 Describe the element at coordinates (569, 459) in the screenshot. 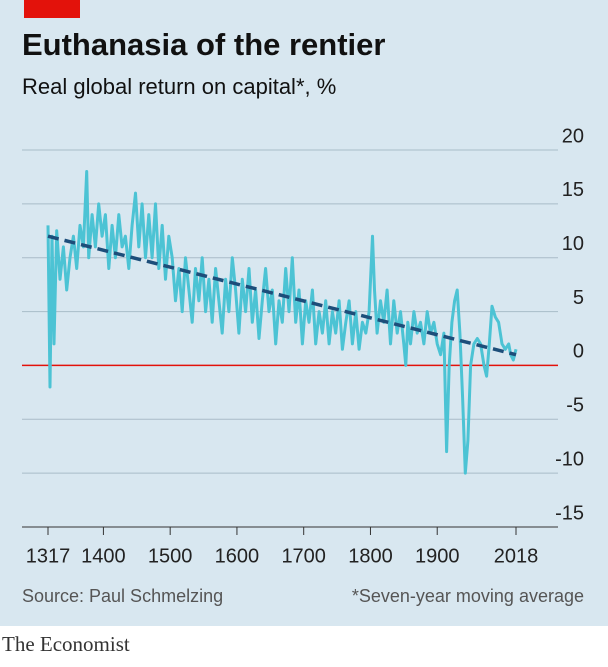

I see `y-tick-label: -10` at that location.